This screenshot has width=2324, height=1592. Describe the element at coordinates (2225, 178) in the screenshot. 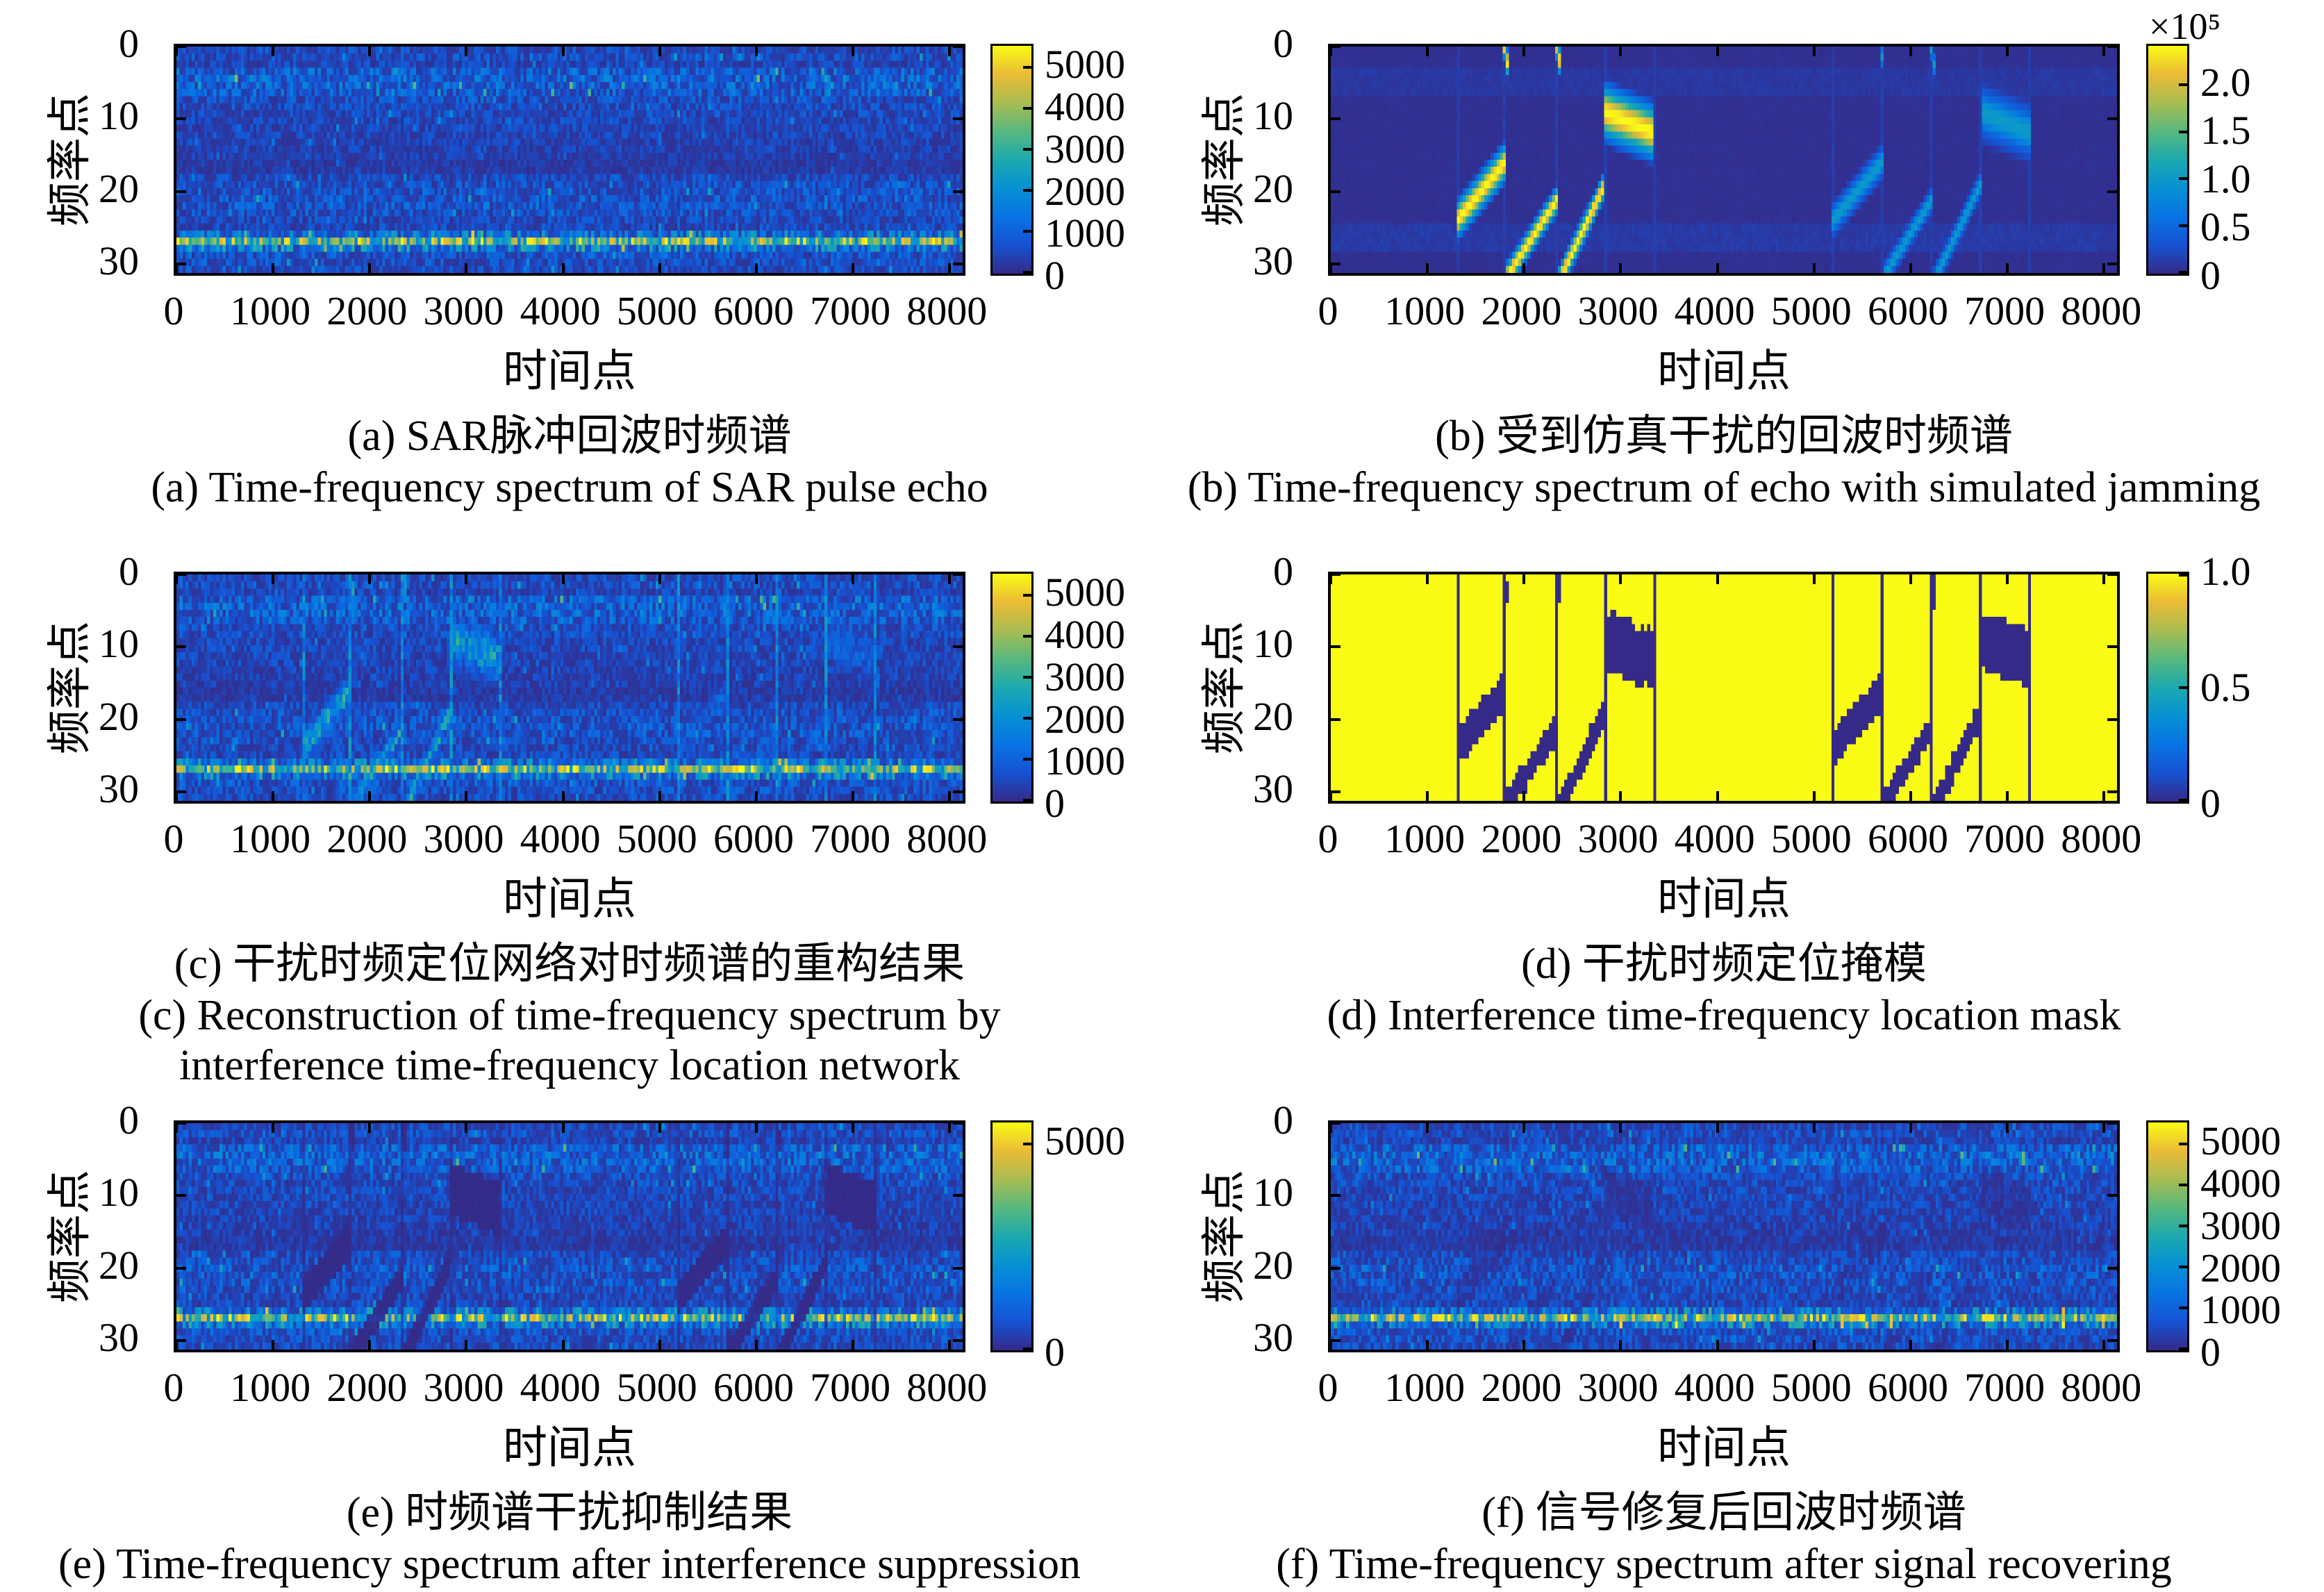

I see `colorbar-tick-label: 1.0` at that location.